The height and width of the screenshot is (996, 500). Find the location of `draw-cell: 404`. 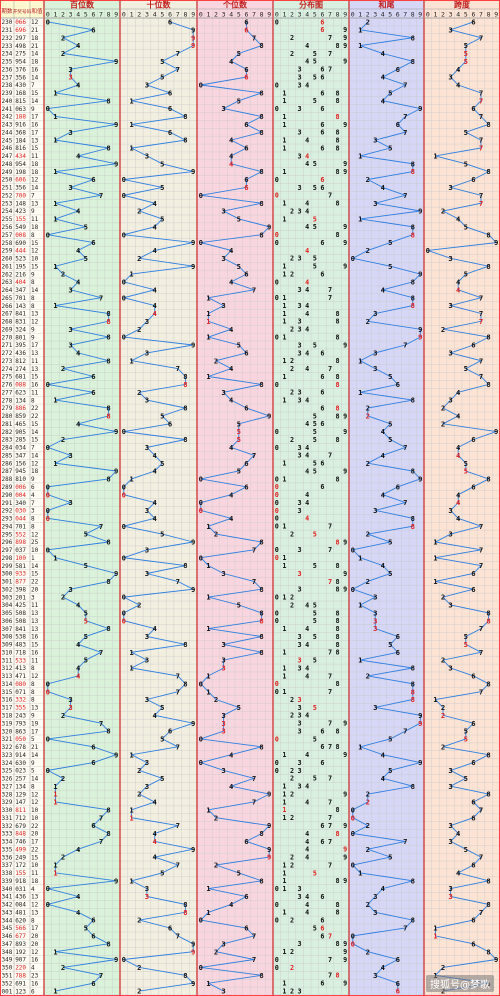

draw-cell: 404 is located at coordinates (20, 282).